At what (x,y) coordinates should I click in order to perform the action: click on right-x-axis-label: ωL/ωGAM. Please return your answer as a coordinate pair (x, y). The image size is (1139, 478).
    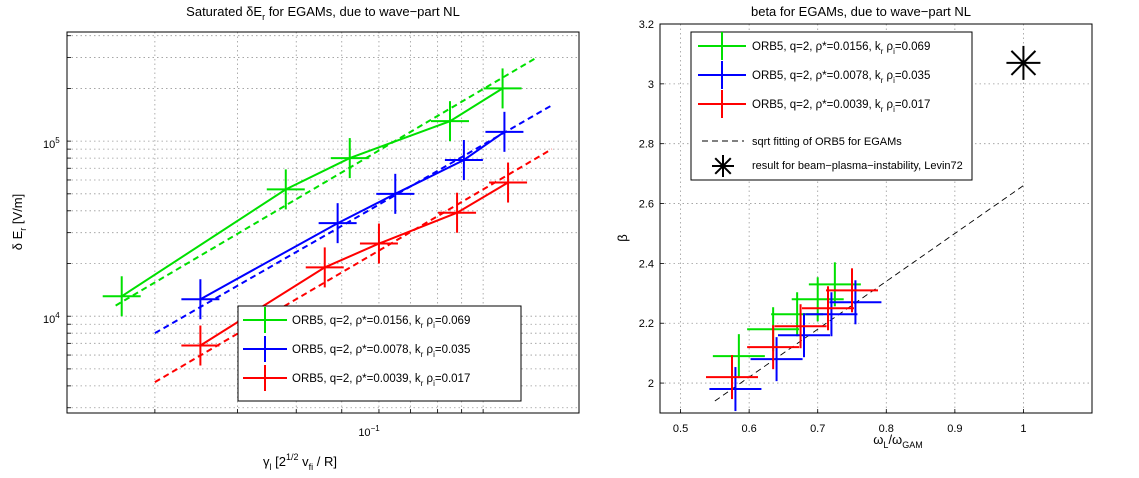
    Looking at the image, I should click on (897, 441).